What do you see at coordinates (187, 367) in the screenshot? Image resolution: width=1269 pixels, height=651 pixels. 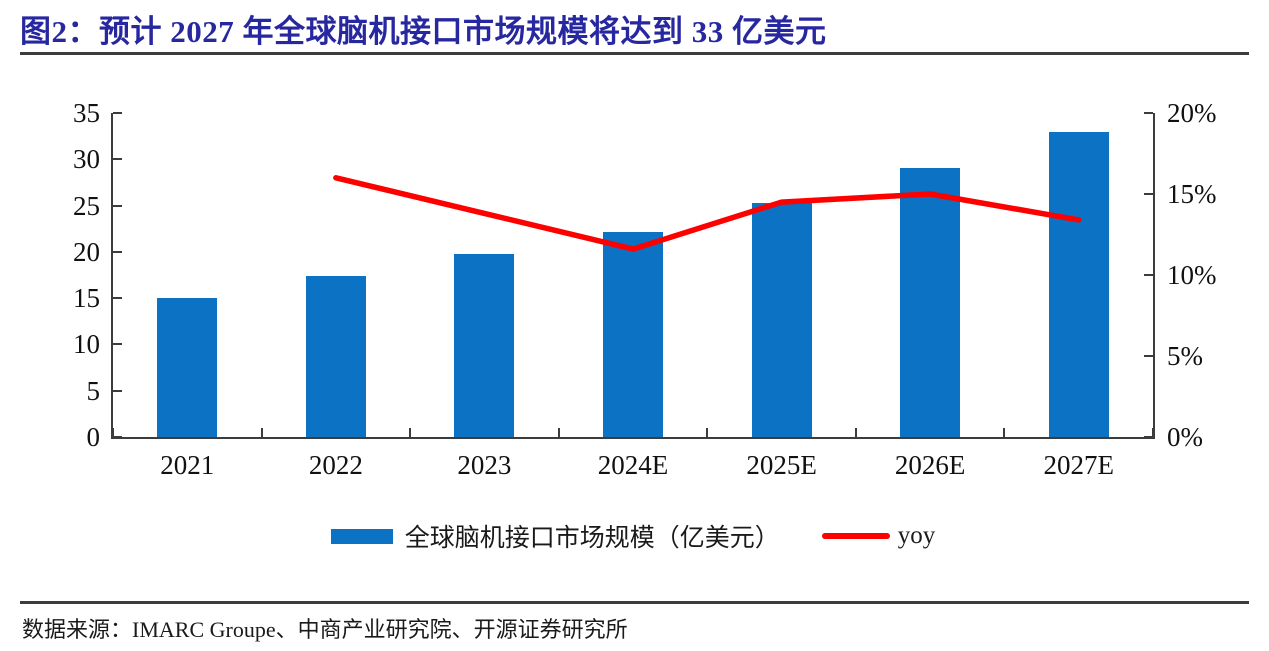 I see `bar-2021` at bounding box center [187, 367].